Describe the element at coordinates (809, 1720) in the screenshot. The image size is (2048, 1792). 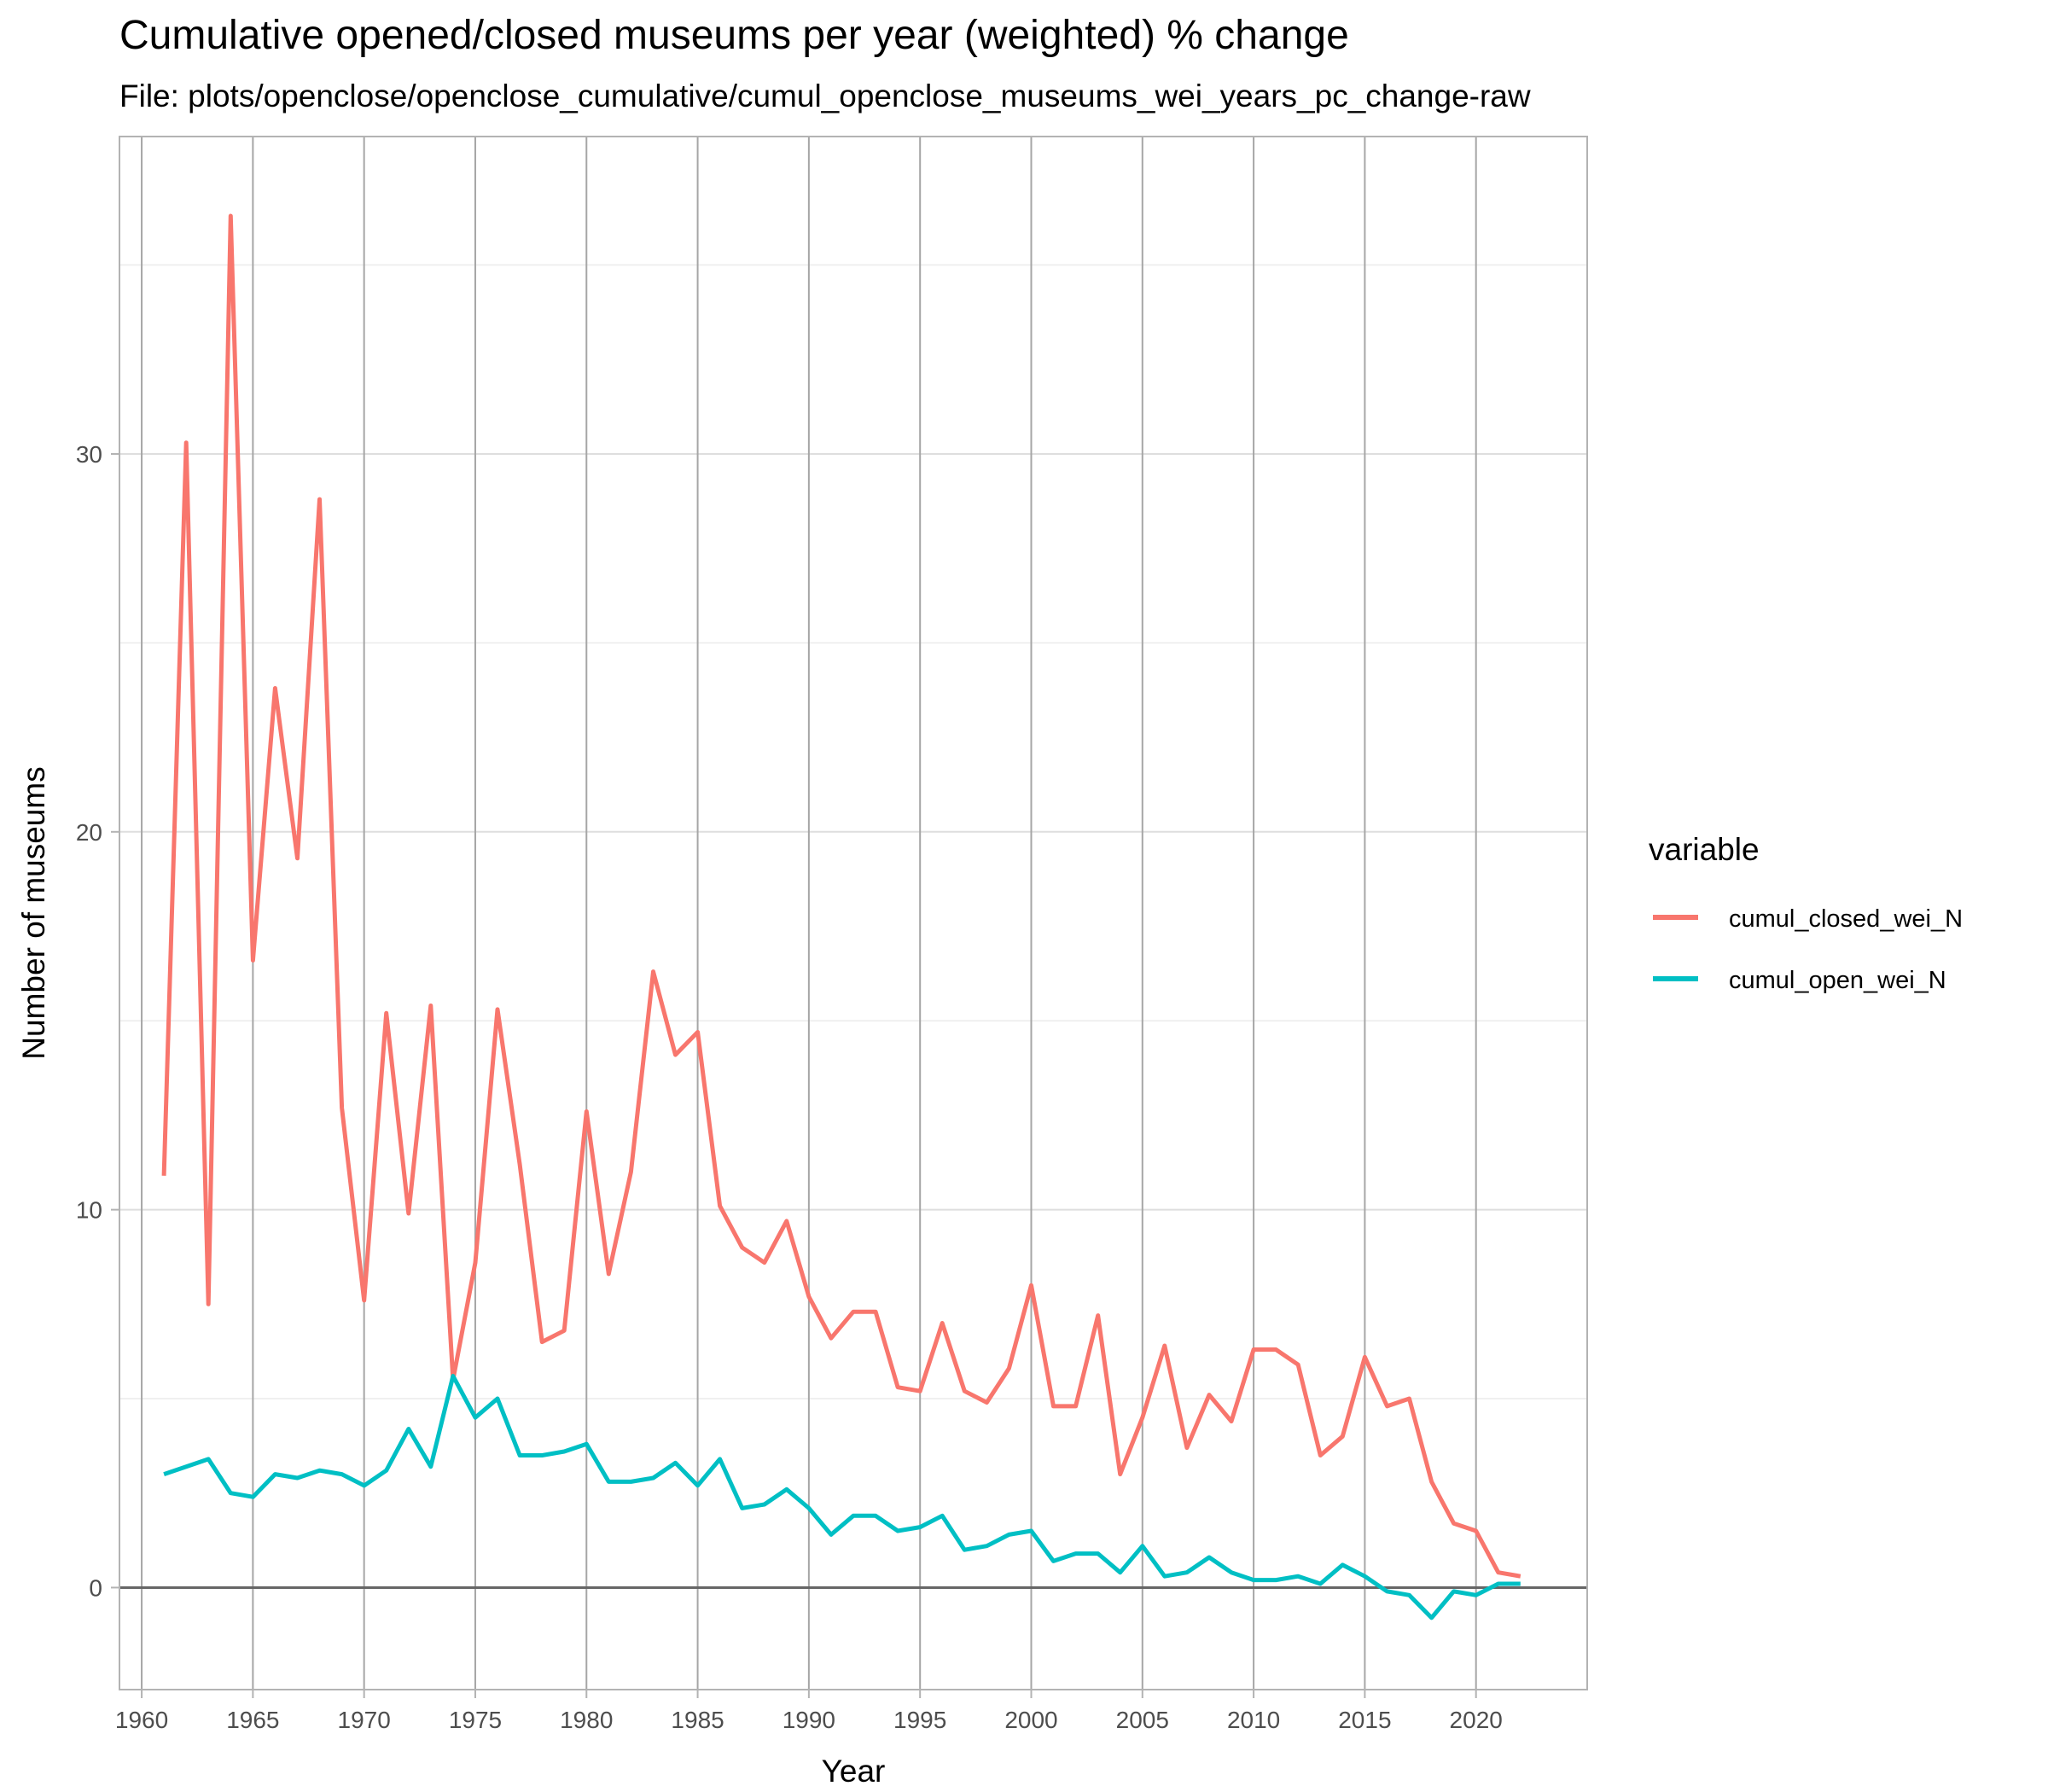
I see `x-tick-label: 1990` at that location.